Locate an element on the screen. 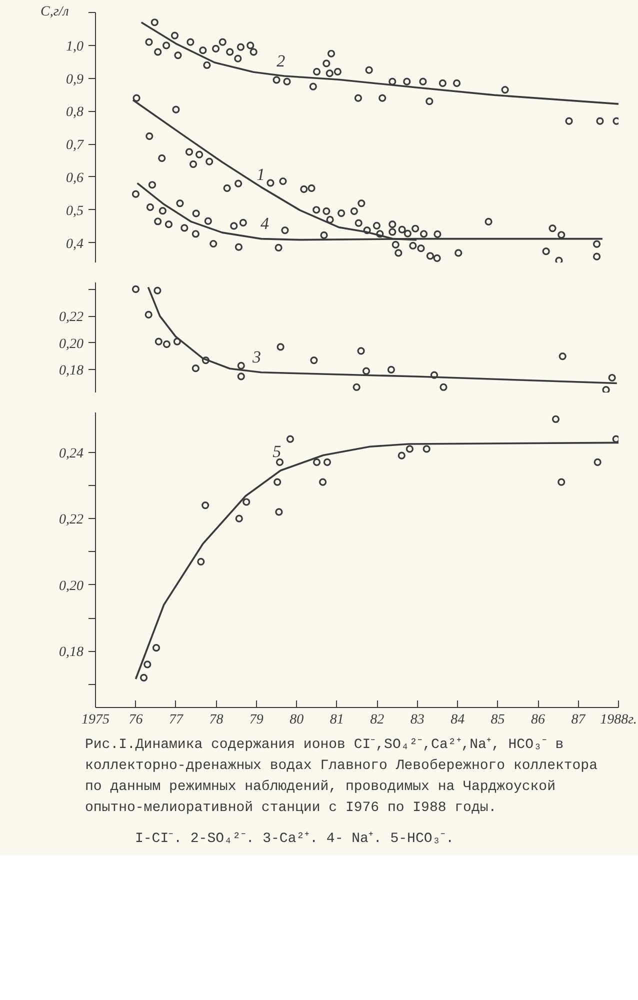  text: I-CI⁻. 2-SO₄²⁻. 3-Ca²⁺. 4- Na⁺. 5-HCO₃⁻. is located at coordinates (294, 839).